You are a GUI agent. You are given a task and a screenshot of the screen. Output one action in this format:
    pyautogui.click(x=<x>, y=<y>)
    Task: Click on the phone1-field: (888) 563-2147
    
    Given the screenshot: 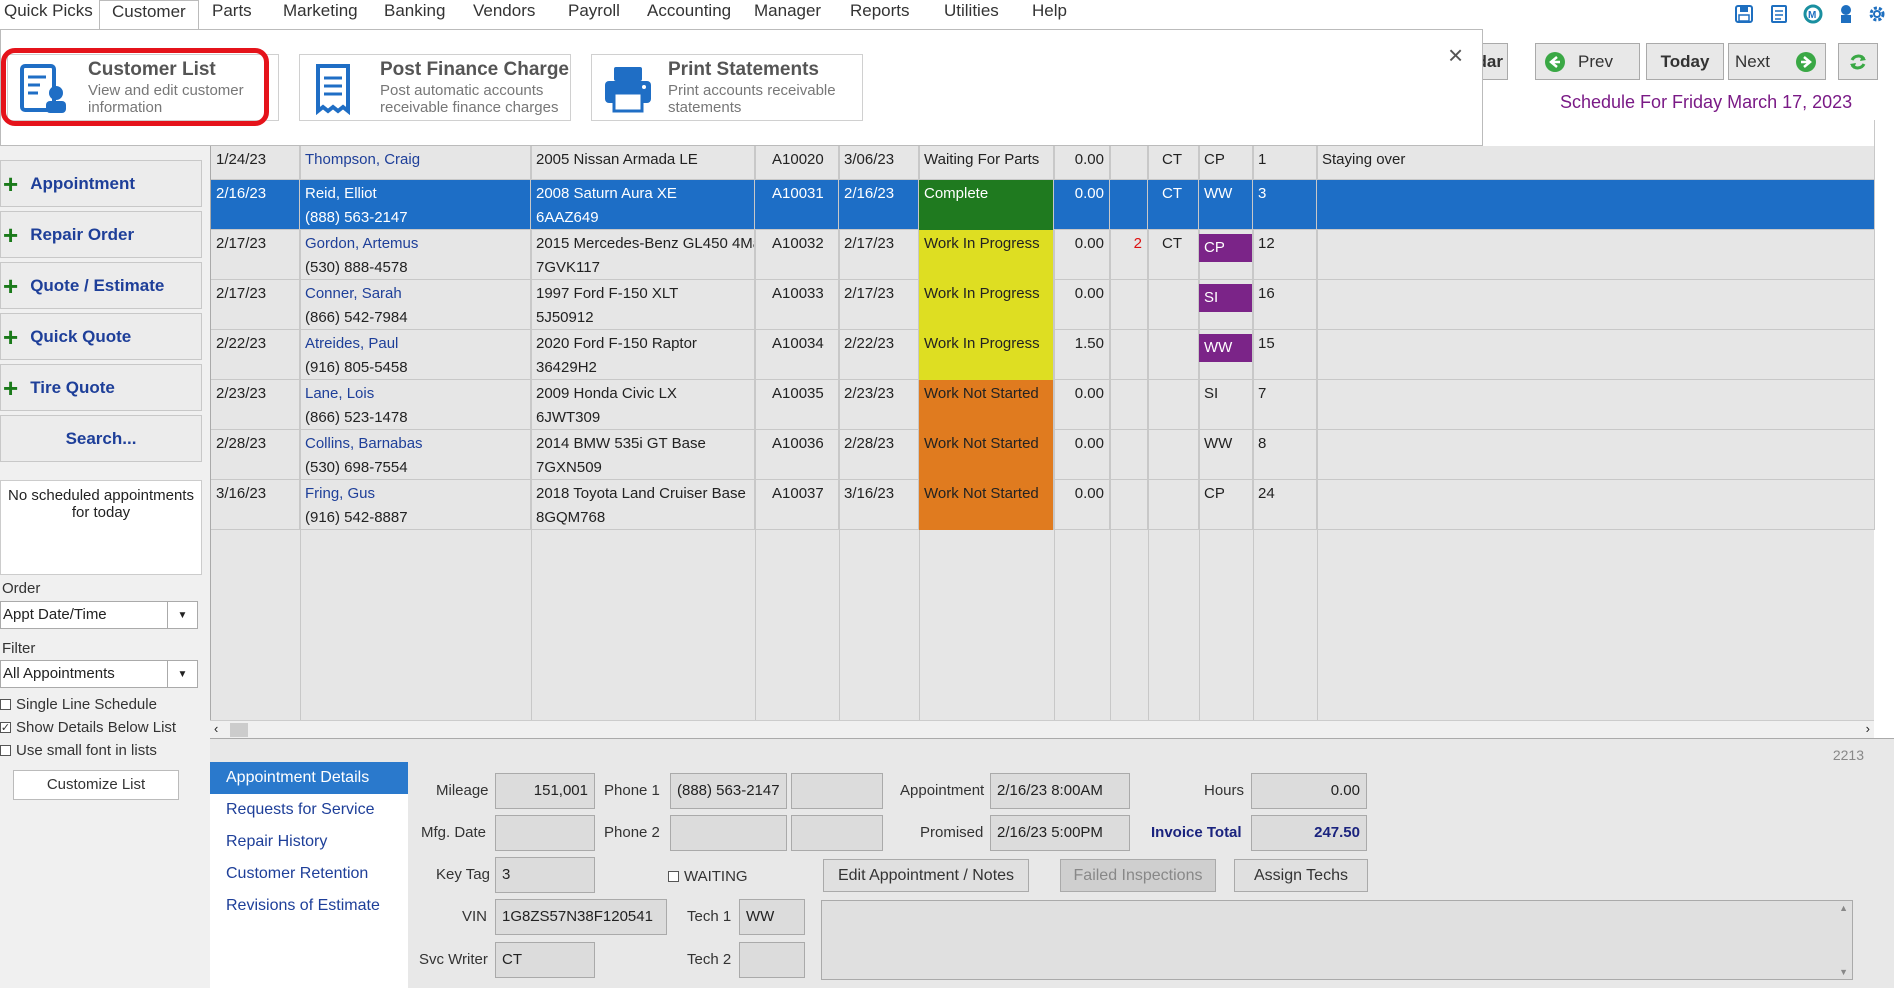 What is the action you would take?
    pyautogui.click(x=728, y=791)
    